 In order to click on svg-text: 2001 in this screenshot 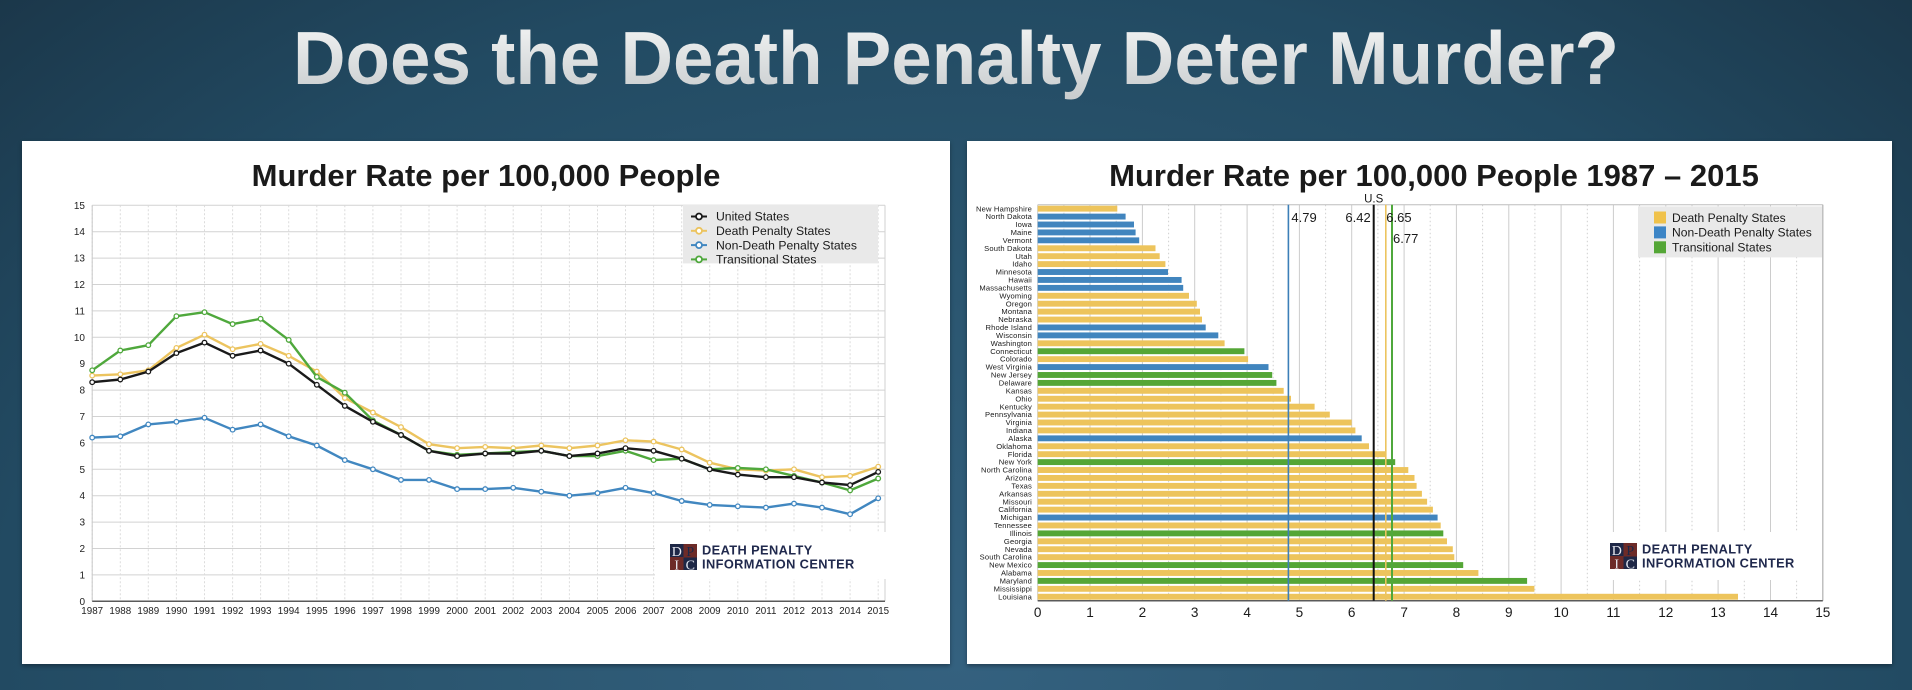, I will do `click(485, 611)`.